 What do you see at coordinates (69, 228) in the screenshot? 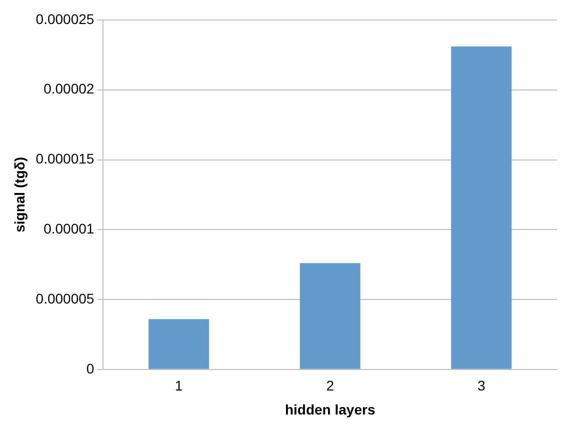
I see `y-tick-label: 0.00001` at bounding box center [69, 228].